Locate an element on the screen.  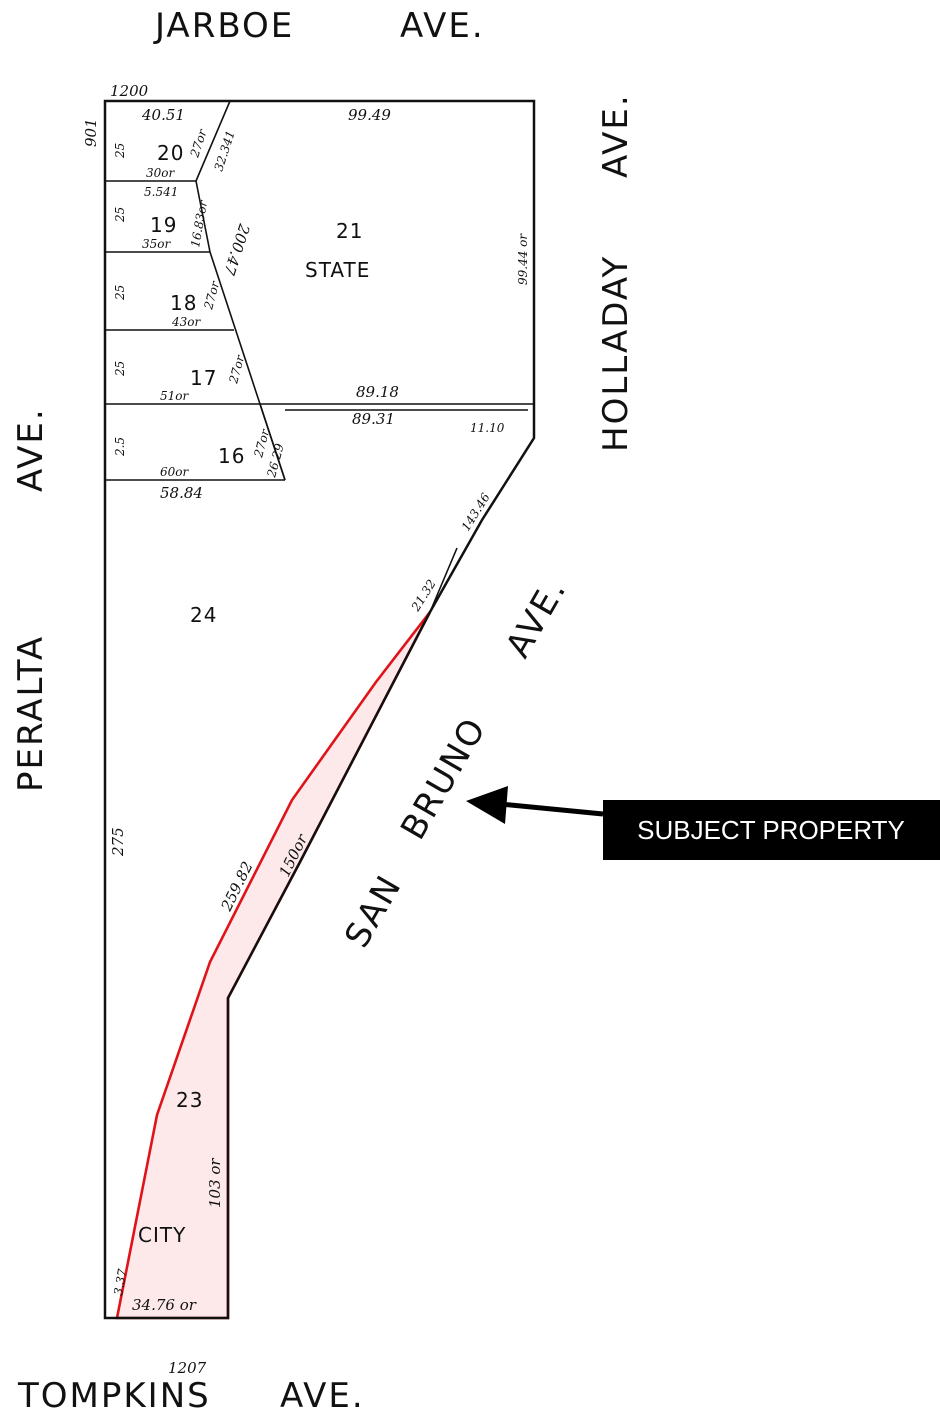
dim-lot17-diag: 27or is located at coordinates (236, 369).